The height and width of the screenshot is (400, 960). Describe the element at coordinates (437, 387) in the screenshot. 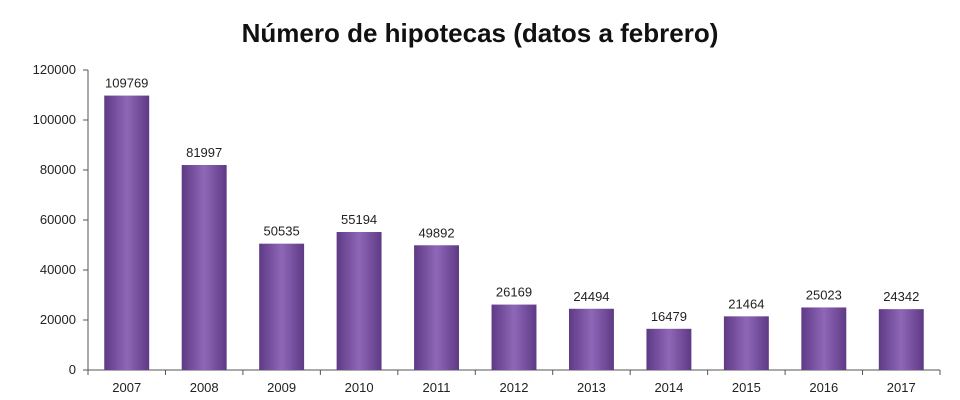

I see `x-tick-label-2011: 2011` at that location.